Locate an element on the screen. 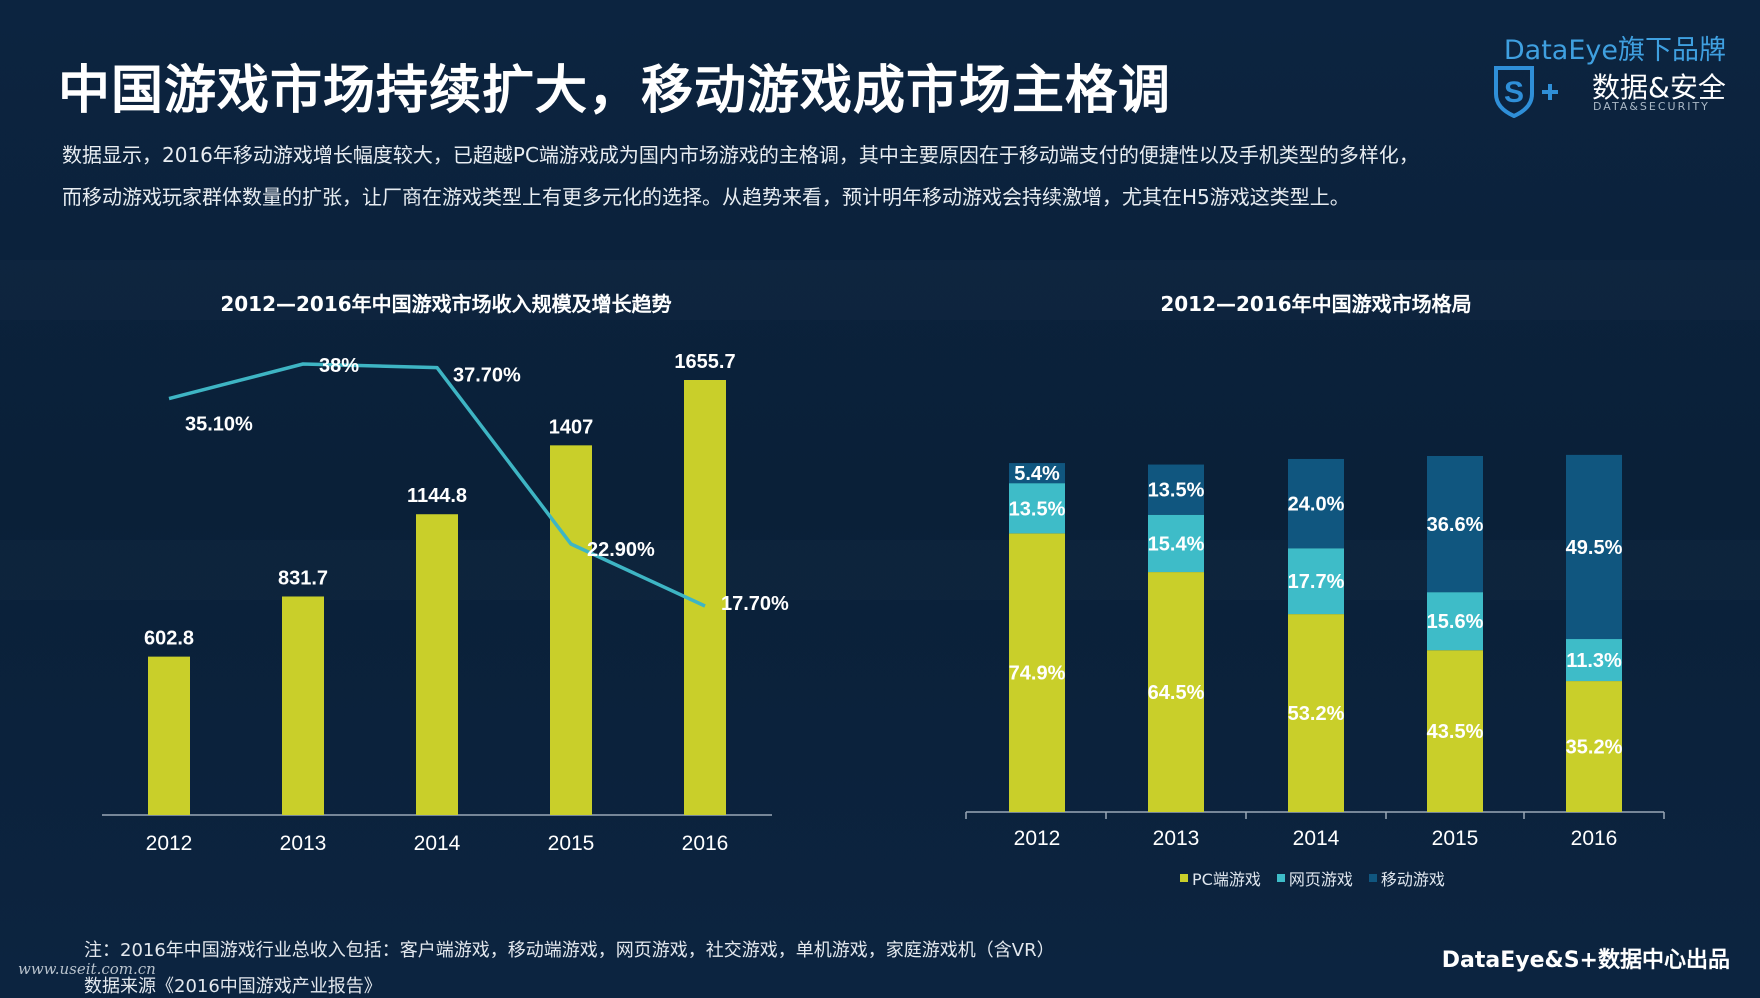 Image resolution: width=1760 pixels, height=998 pixels. brand-logo-block: DataEye旗下品牌 S 数据&安全 DATA&SECURITY is located at coordinates (1612, 73).